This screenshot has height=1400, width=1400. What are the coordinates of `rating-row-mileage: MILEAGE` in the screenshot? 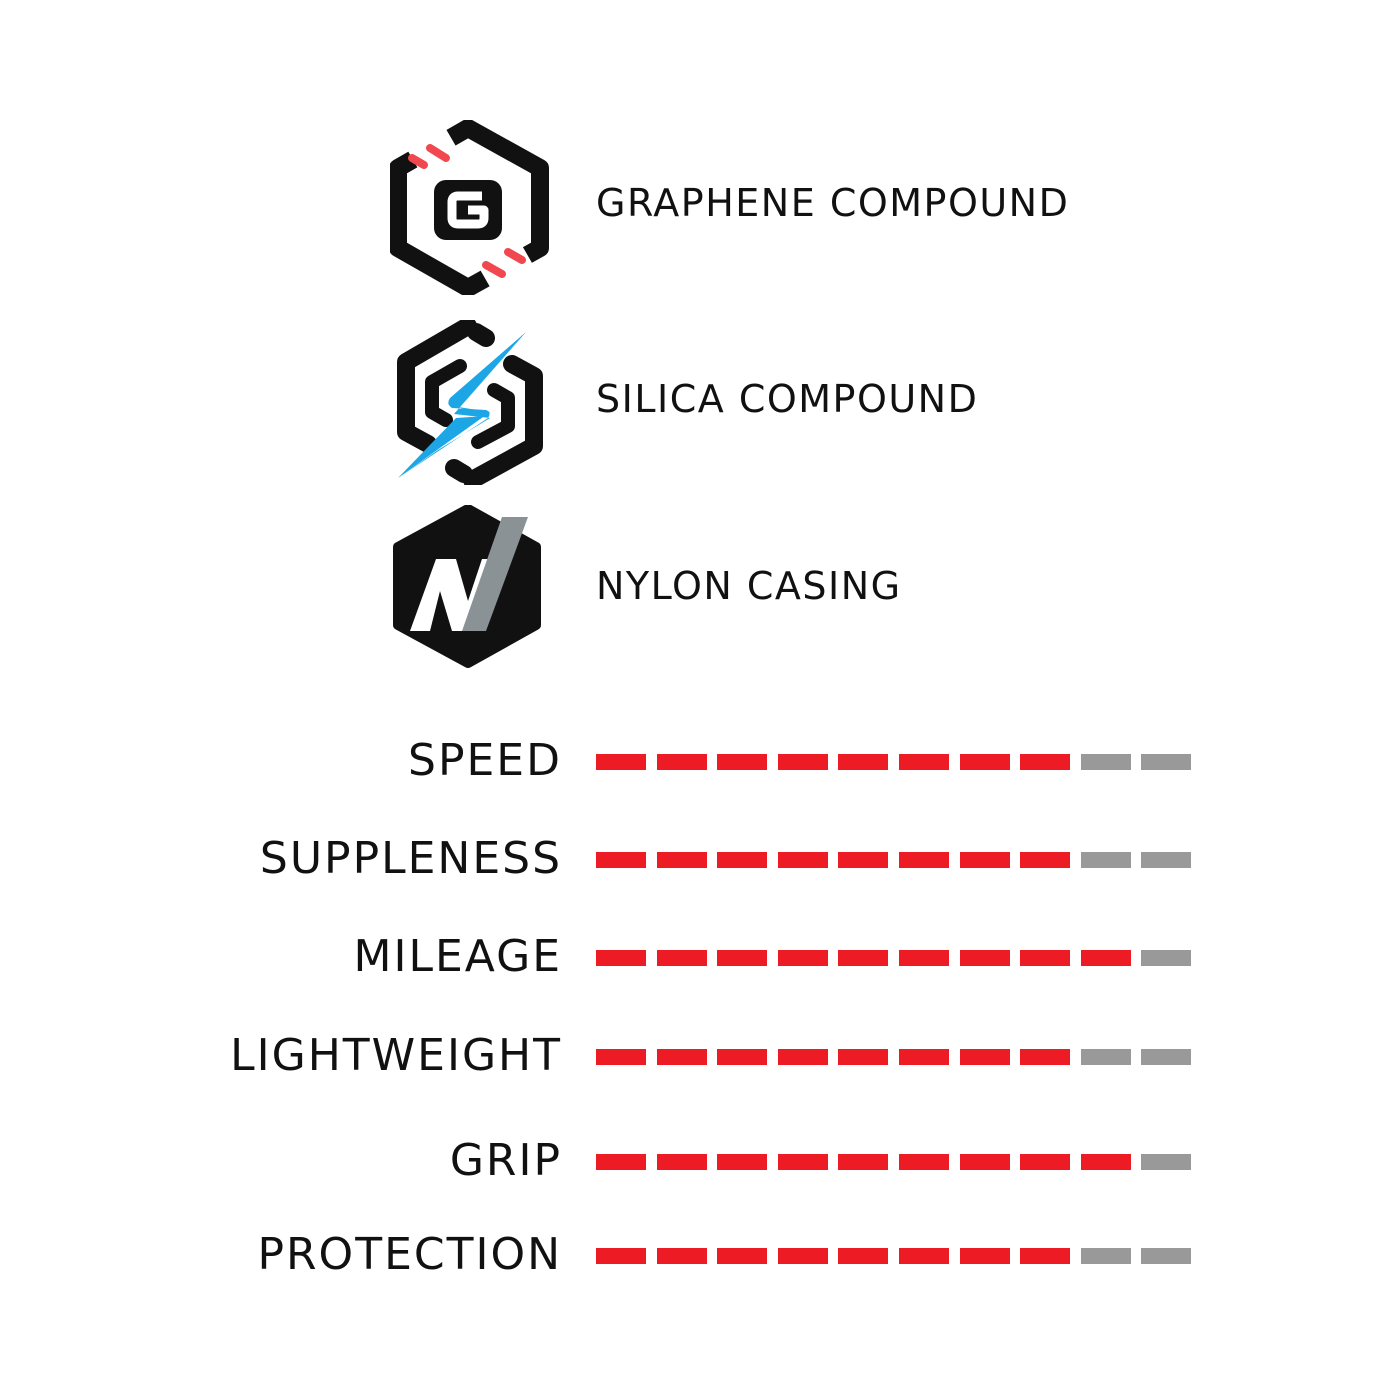 It's located at (700, 957).